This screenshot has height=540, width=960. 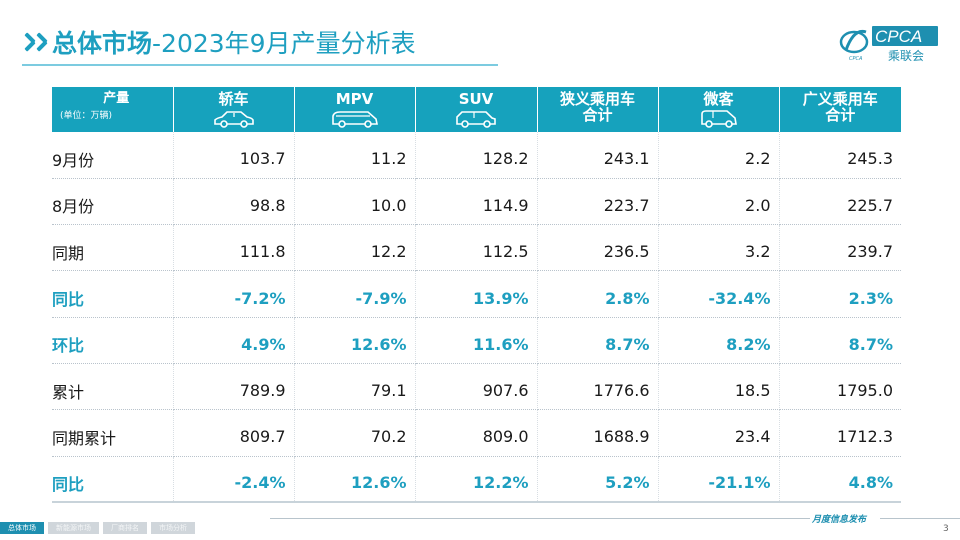 I want to click on table-row: 环比 4.9% 12.6% 11.6% 8.7% 8.2% 8.7%, so click(x=476, y=340).